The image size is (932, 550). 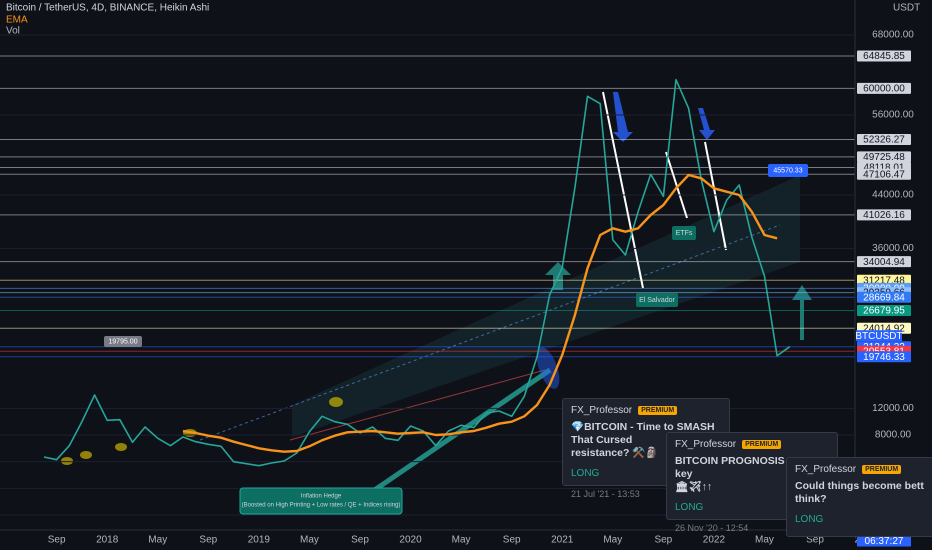 I want to click on y-tick-label: 12000.00, so click(x=893, y=408).